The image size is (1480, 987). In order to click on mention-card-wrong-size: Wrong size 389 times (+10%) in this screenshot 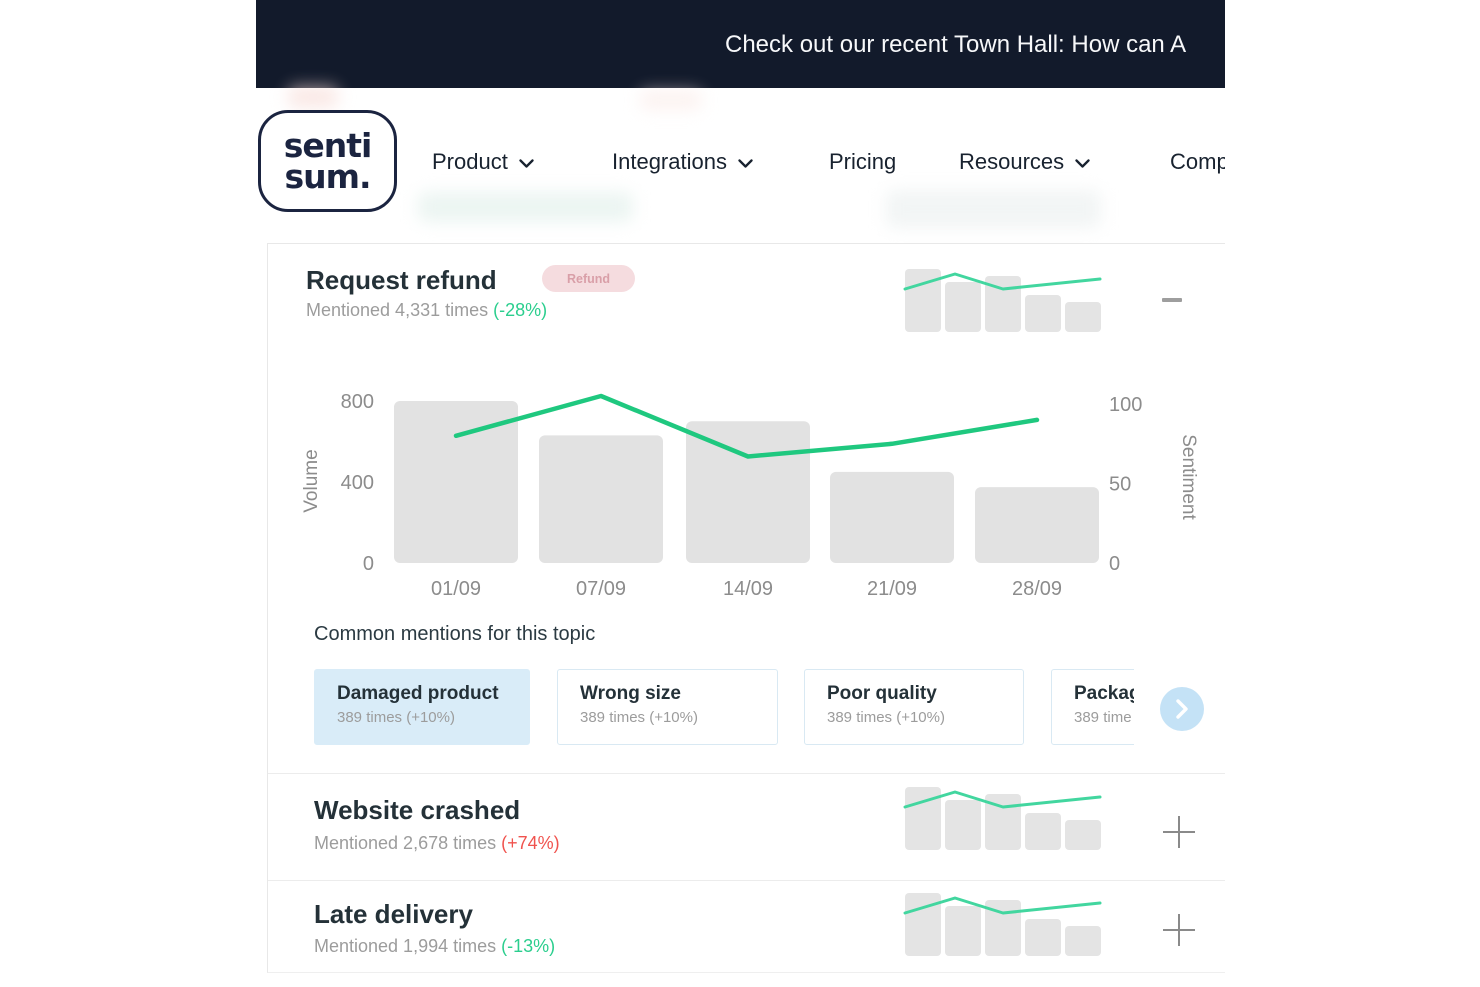, I will do `click(667, 707)`.